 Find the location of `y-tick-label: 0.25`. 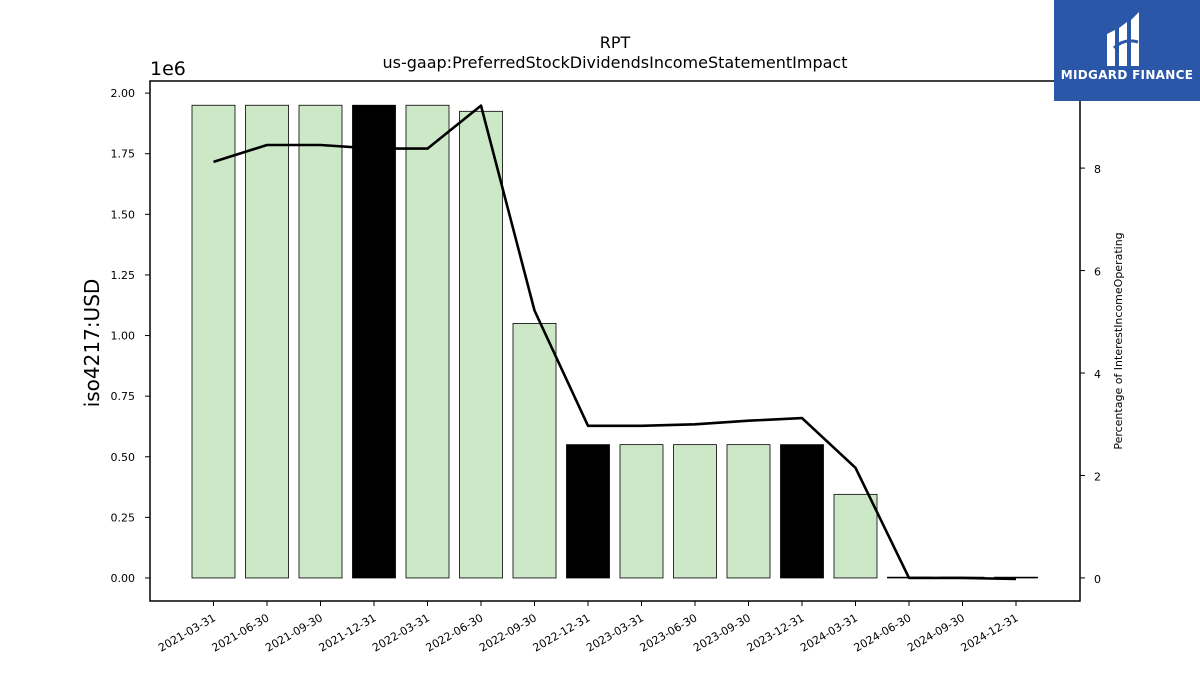

y-tick-label: 0.25 is located at coordinates (123, 517).